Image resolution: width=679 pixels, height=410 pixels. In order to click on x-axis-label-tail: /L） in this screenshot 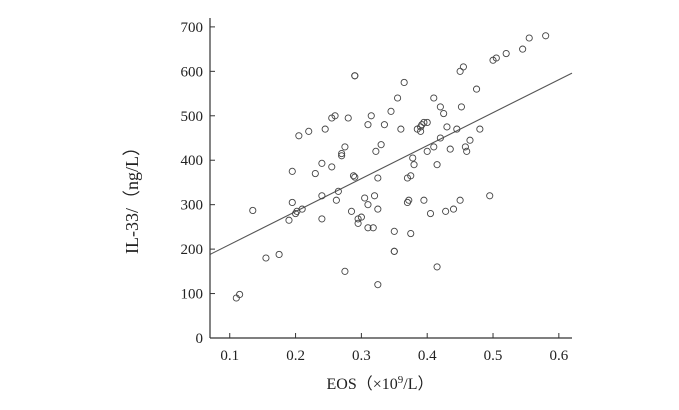, I will do `click(418, 384)`.